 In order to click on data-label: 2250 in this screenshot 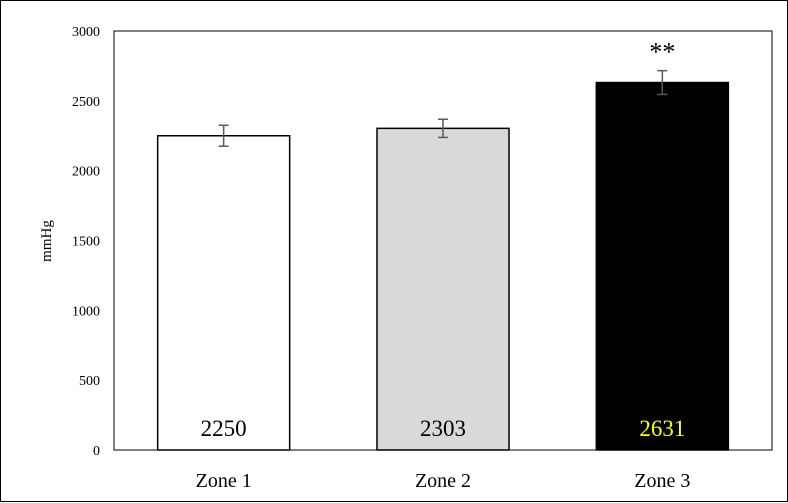, I will do `click(224, 428)`.